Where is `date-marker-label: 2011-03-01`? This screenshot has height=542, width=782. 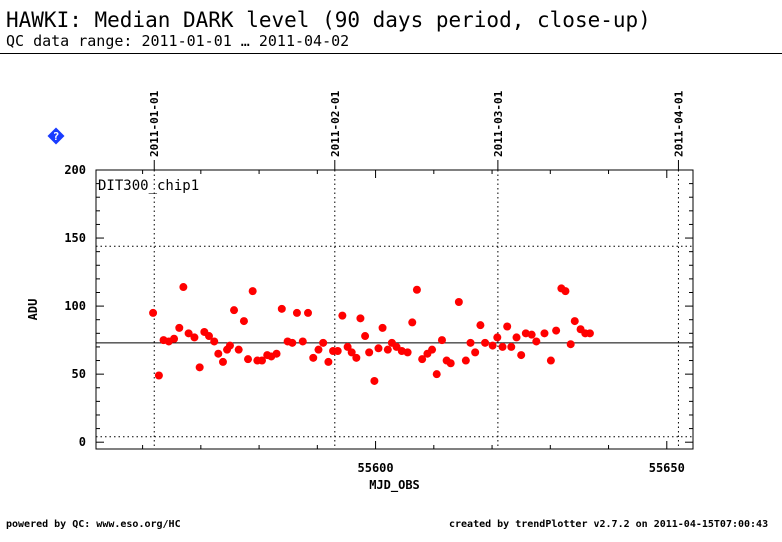 date-marker-label: 2011-03-01 is located at coordinates (498, 123).